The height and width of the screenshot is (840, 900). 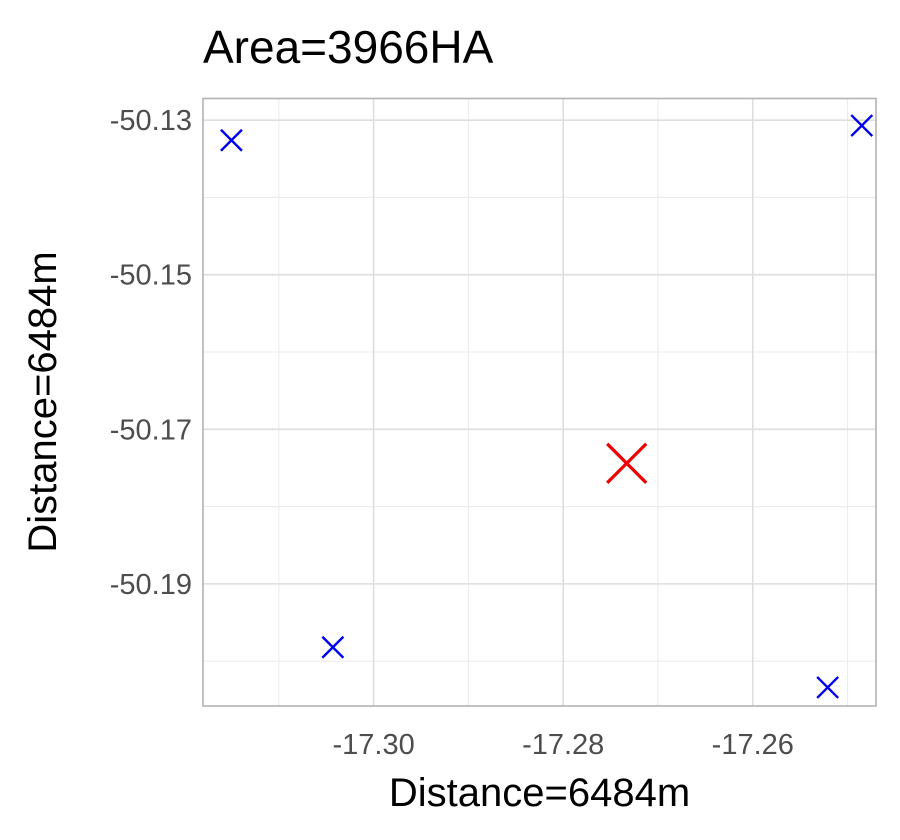 I want to click on y-tick-label: -50.19, so click(x=151, y=585).